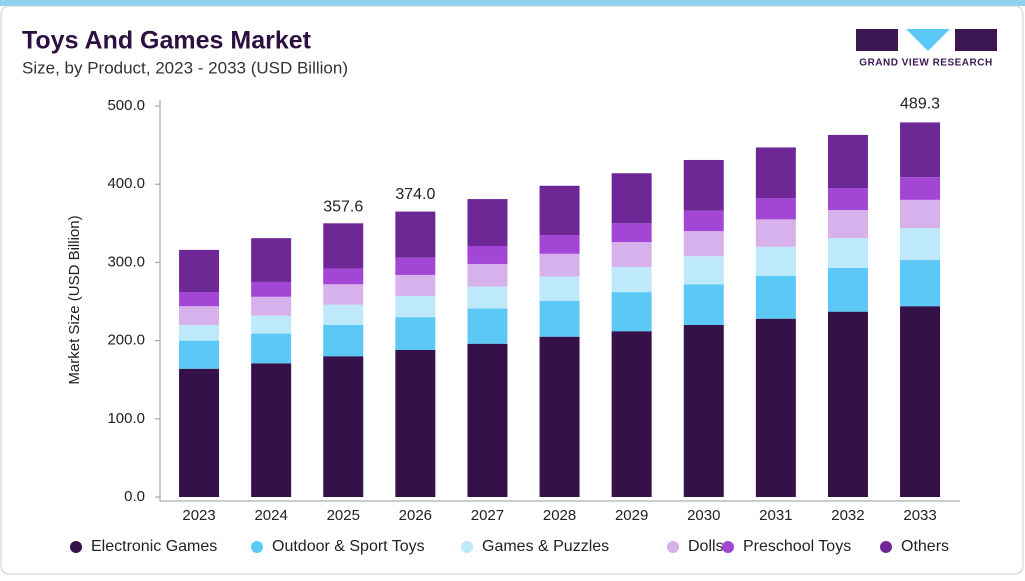 Image resolution: width=1025 pixels, height=581 pixels. I want to click on y-tick-label: 500.0, so click(126, 105).